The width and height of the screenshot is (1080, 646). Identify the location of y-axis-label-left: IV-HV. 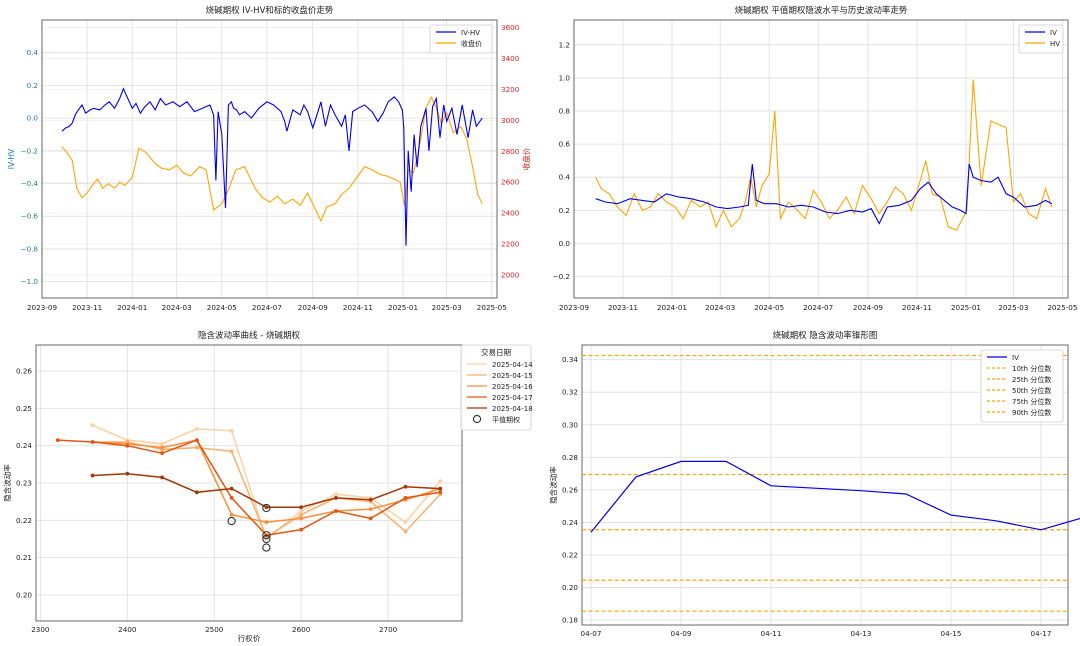
(11, 158).